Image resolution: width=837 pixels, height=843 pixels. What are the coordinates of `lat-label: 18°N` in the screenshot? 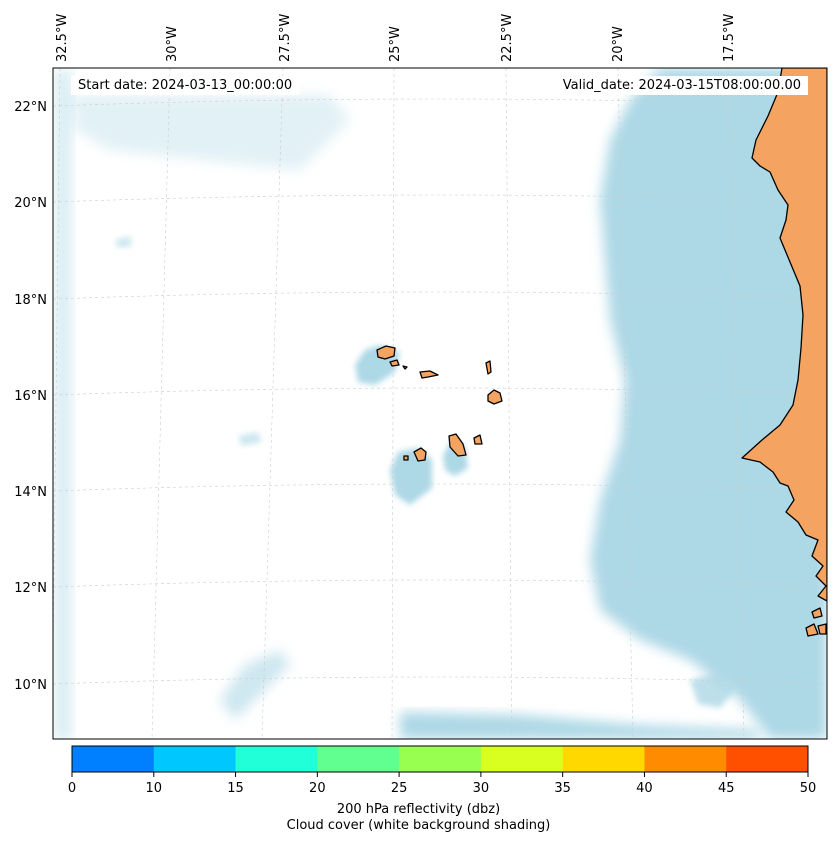 It's located at (30, 300).